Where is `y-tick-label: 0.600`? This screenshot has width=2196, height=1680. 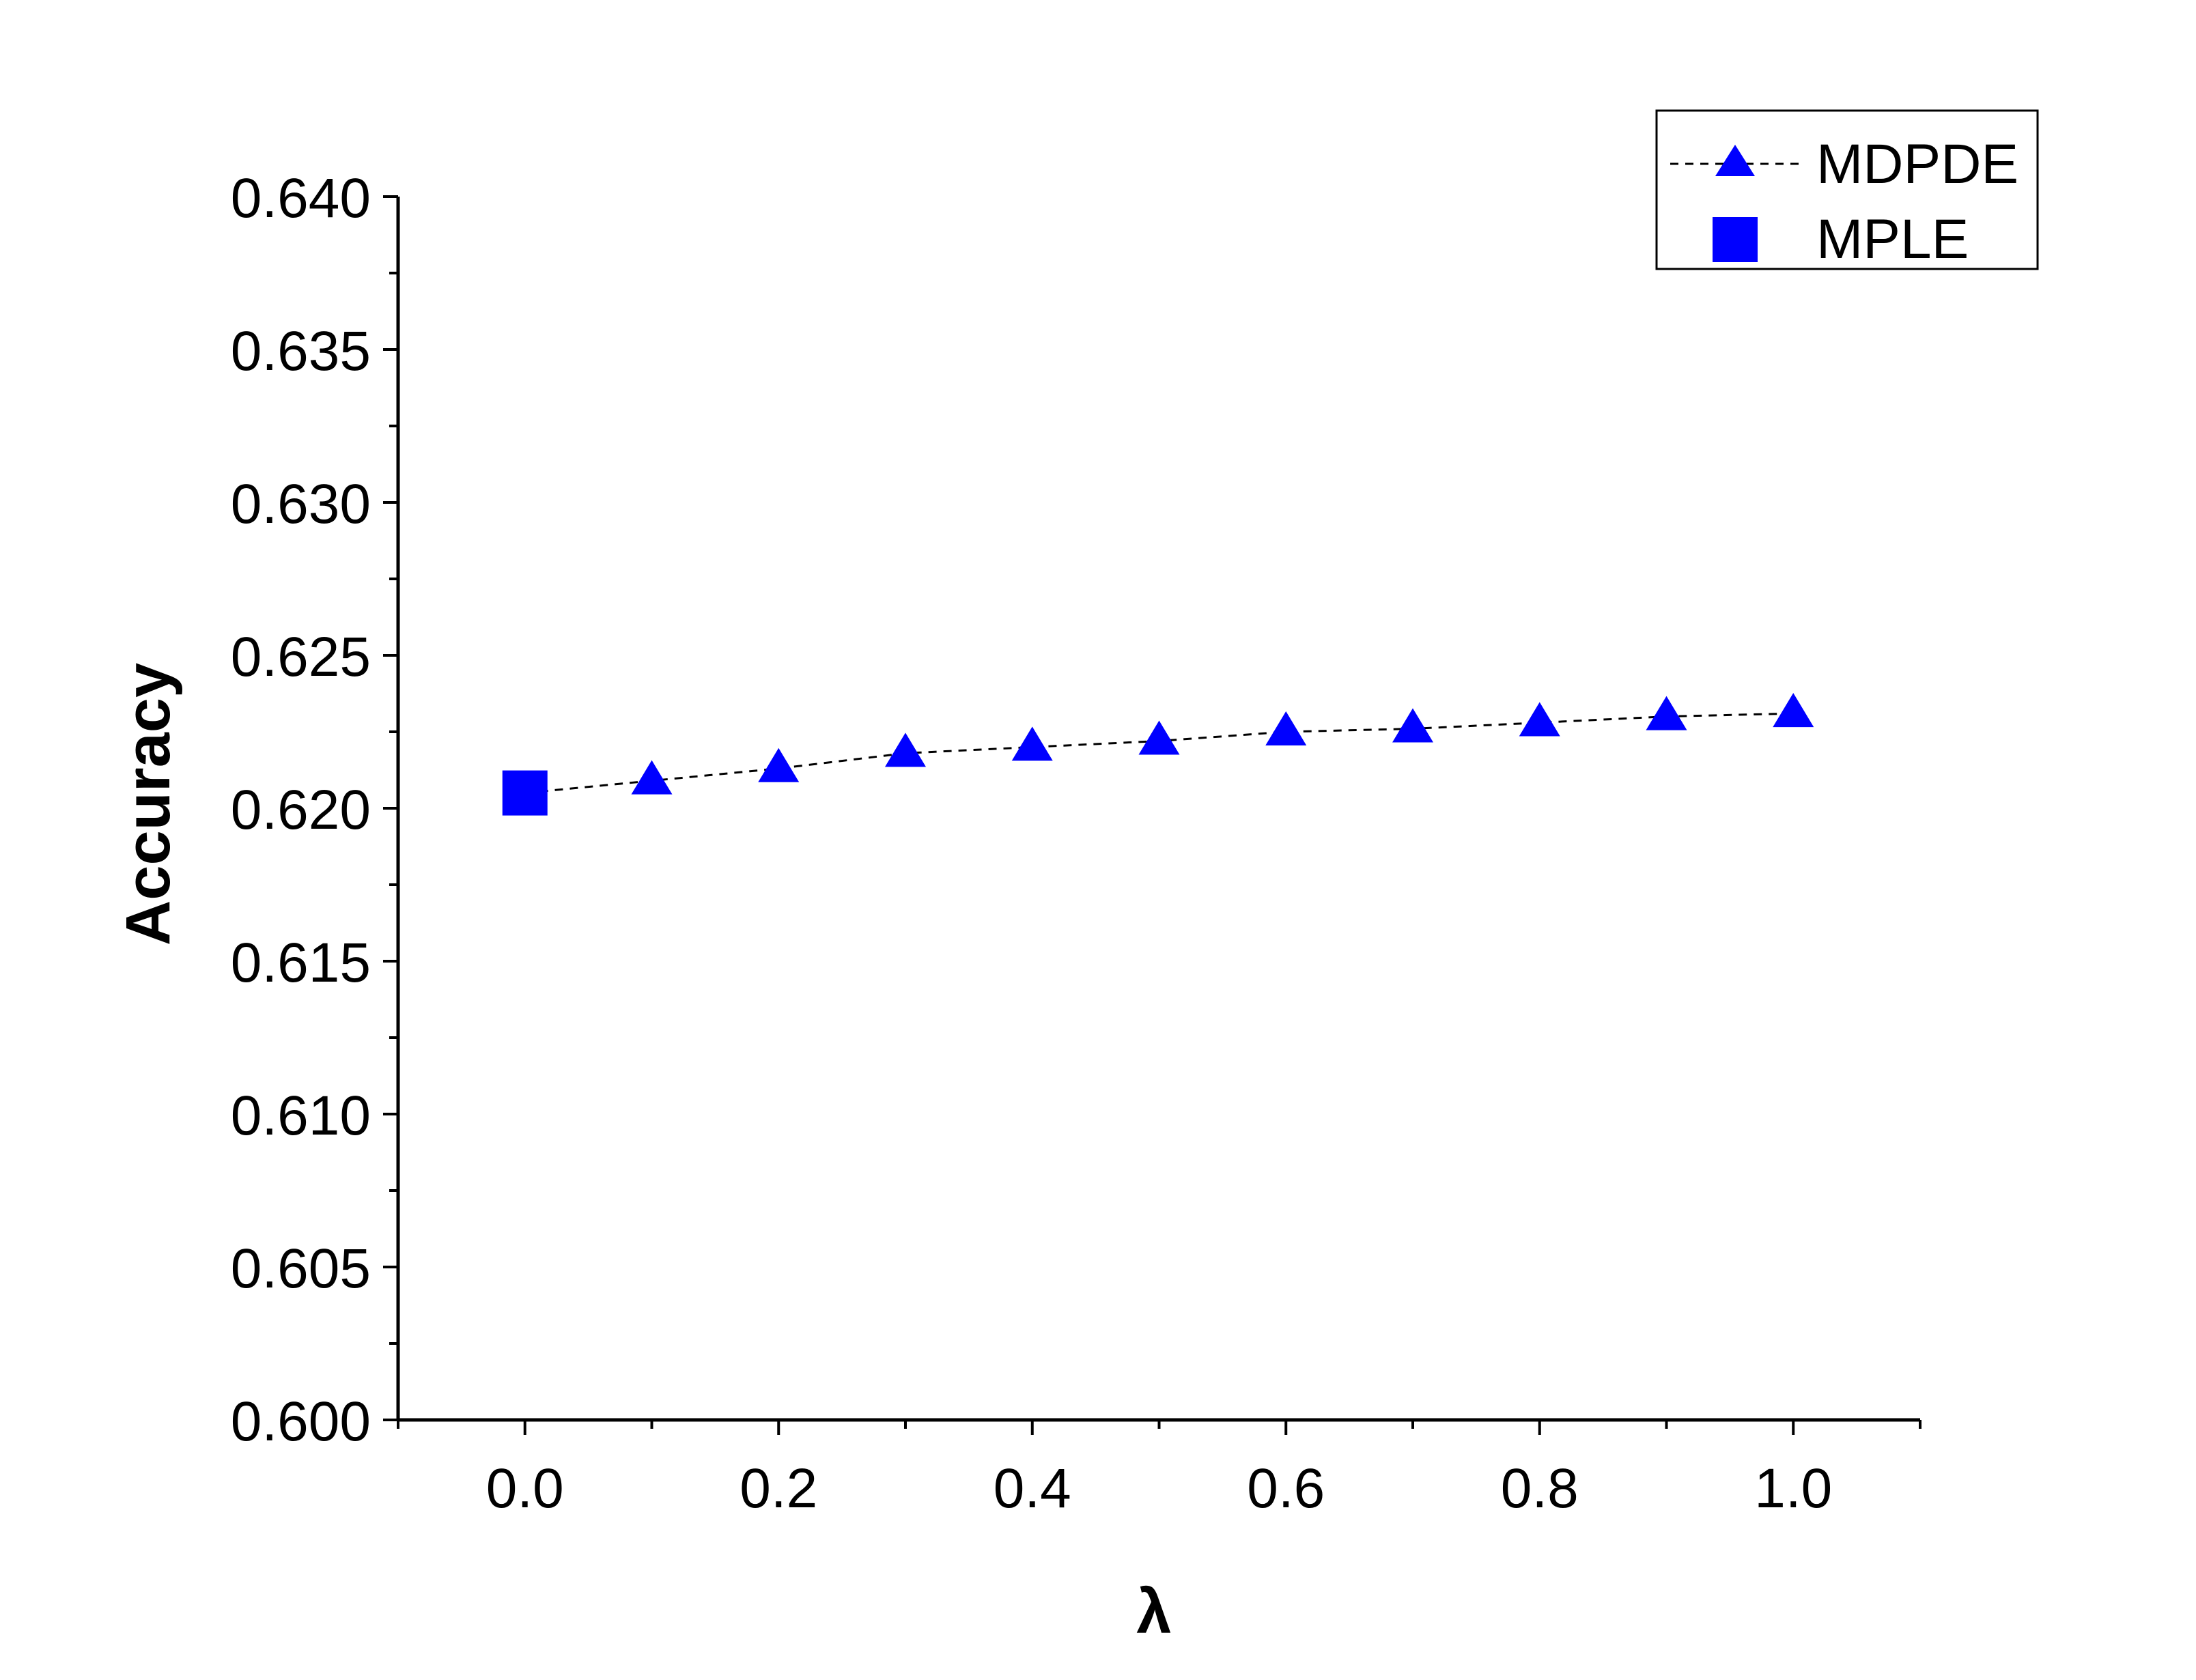
y-tick-label: 0.600 is located at coordinates (301, 1422).